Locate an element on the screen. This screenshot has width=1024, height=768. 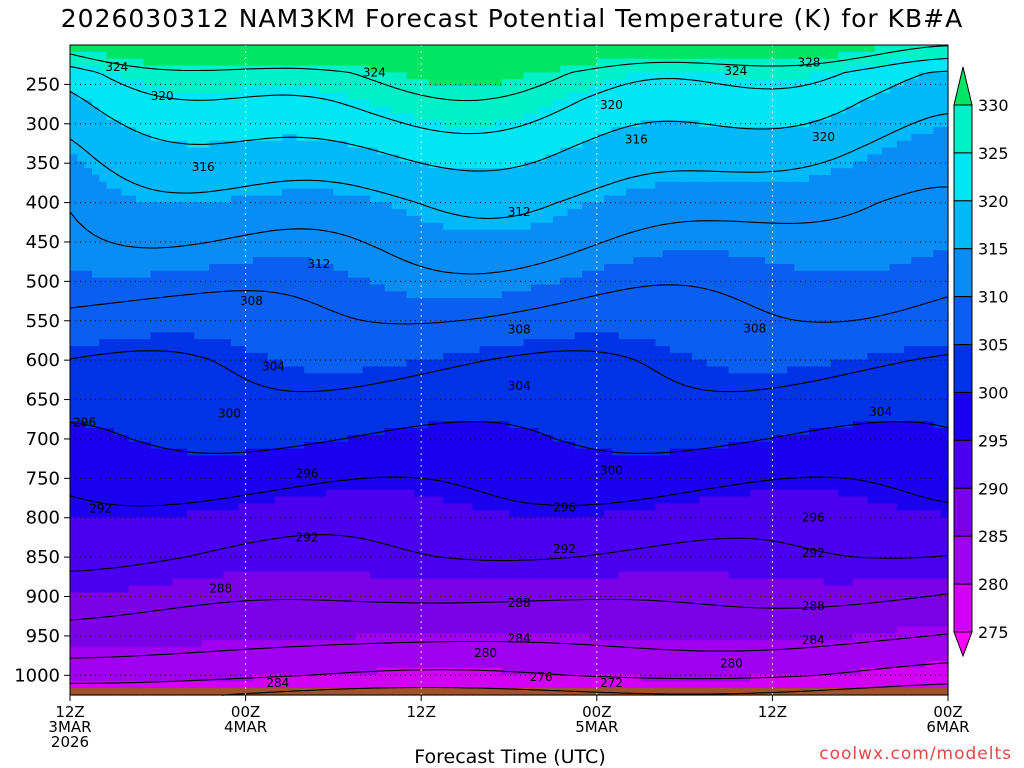
y-tick-label: 950 is located at coordinates (43, 636).